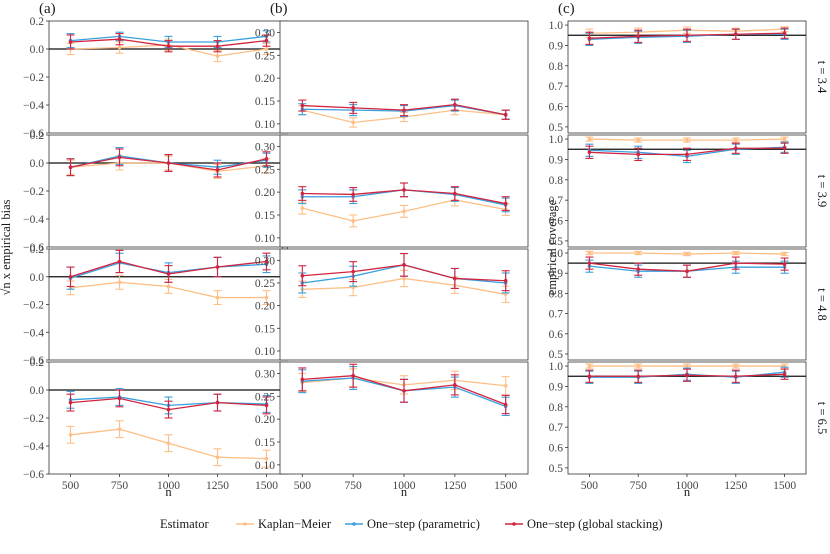 Image resolution: width=830 pixels, height=554 pixels. I want to click on facet-c-row-1: 0.5 0.6 0.7 0.8 0.9 1.0 t = 3.4, so click(689, 77).